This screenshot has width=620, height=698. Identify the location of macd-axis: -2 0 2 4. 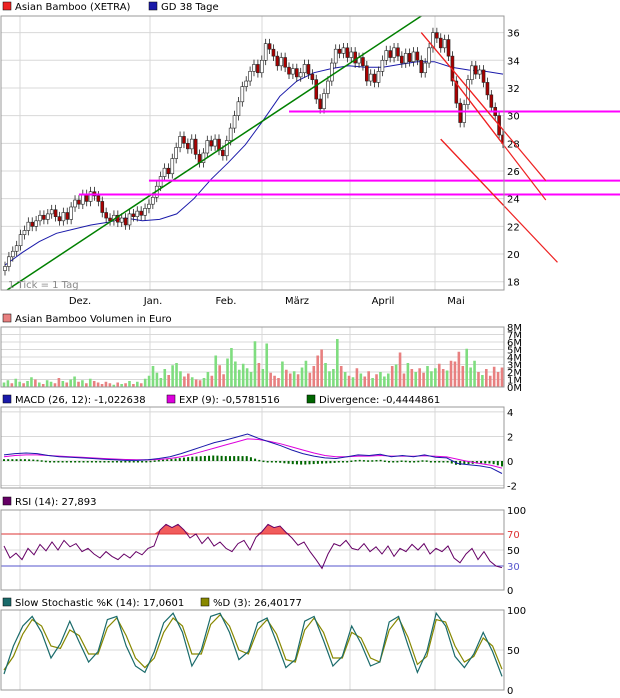
(512, 450).